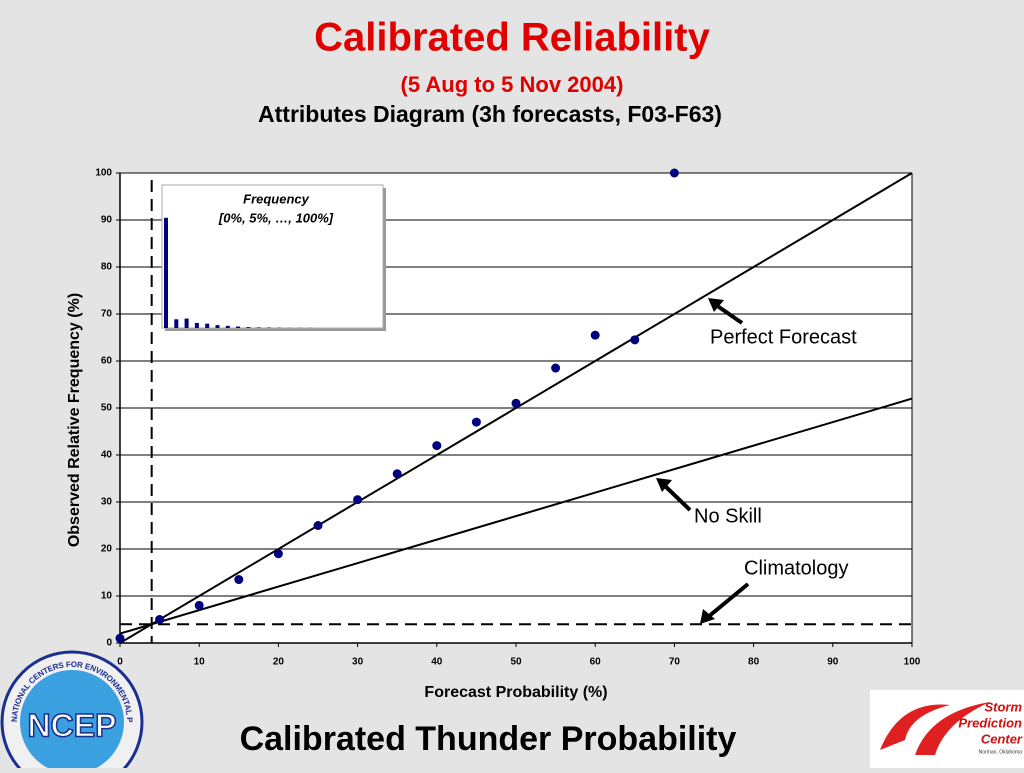 Image resolution: width=1024 pixels, height=773 pixels. Describe the element at coordinates (74, 420) in the screenshot. I see `y-axis-label: Observed Relative Frequency (%)` at that location.